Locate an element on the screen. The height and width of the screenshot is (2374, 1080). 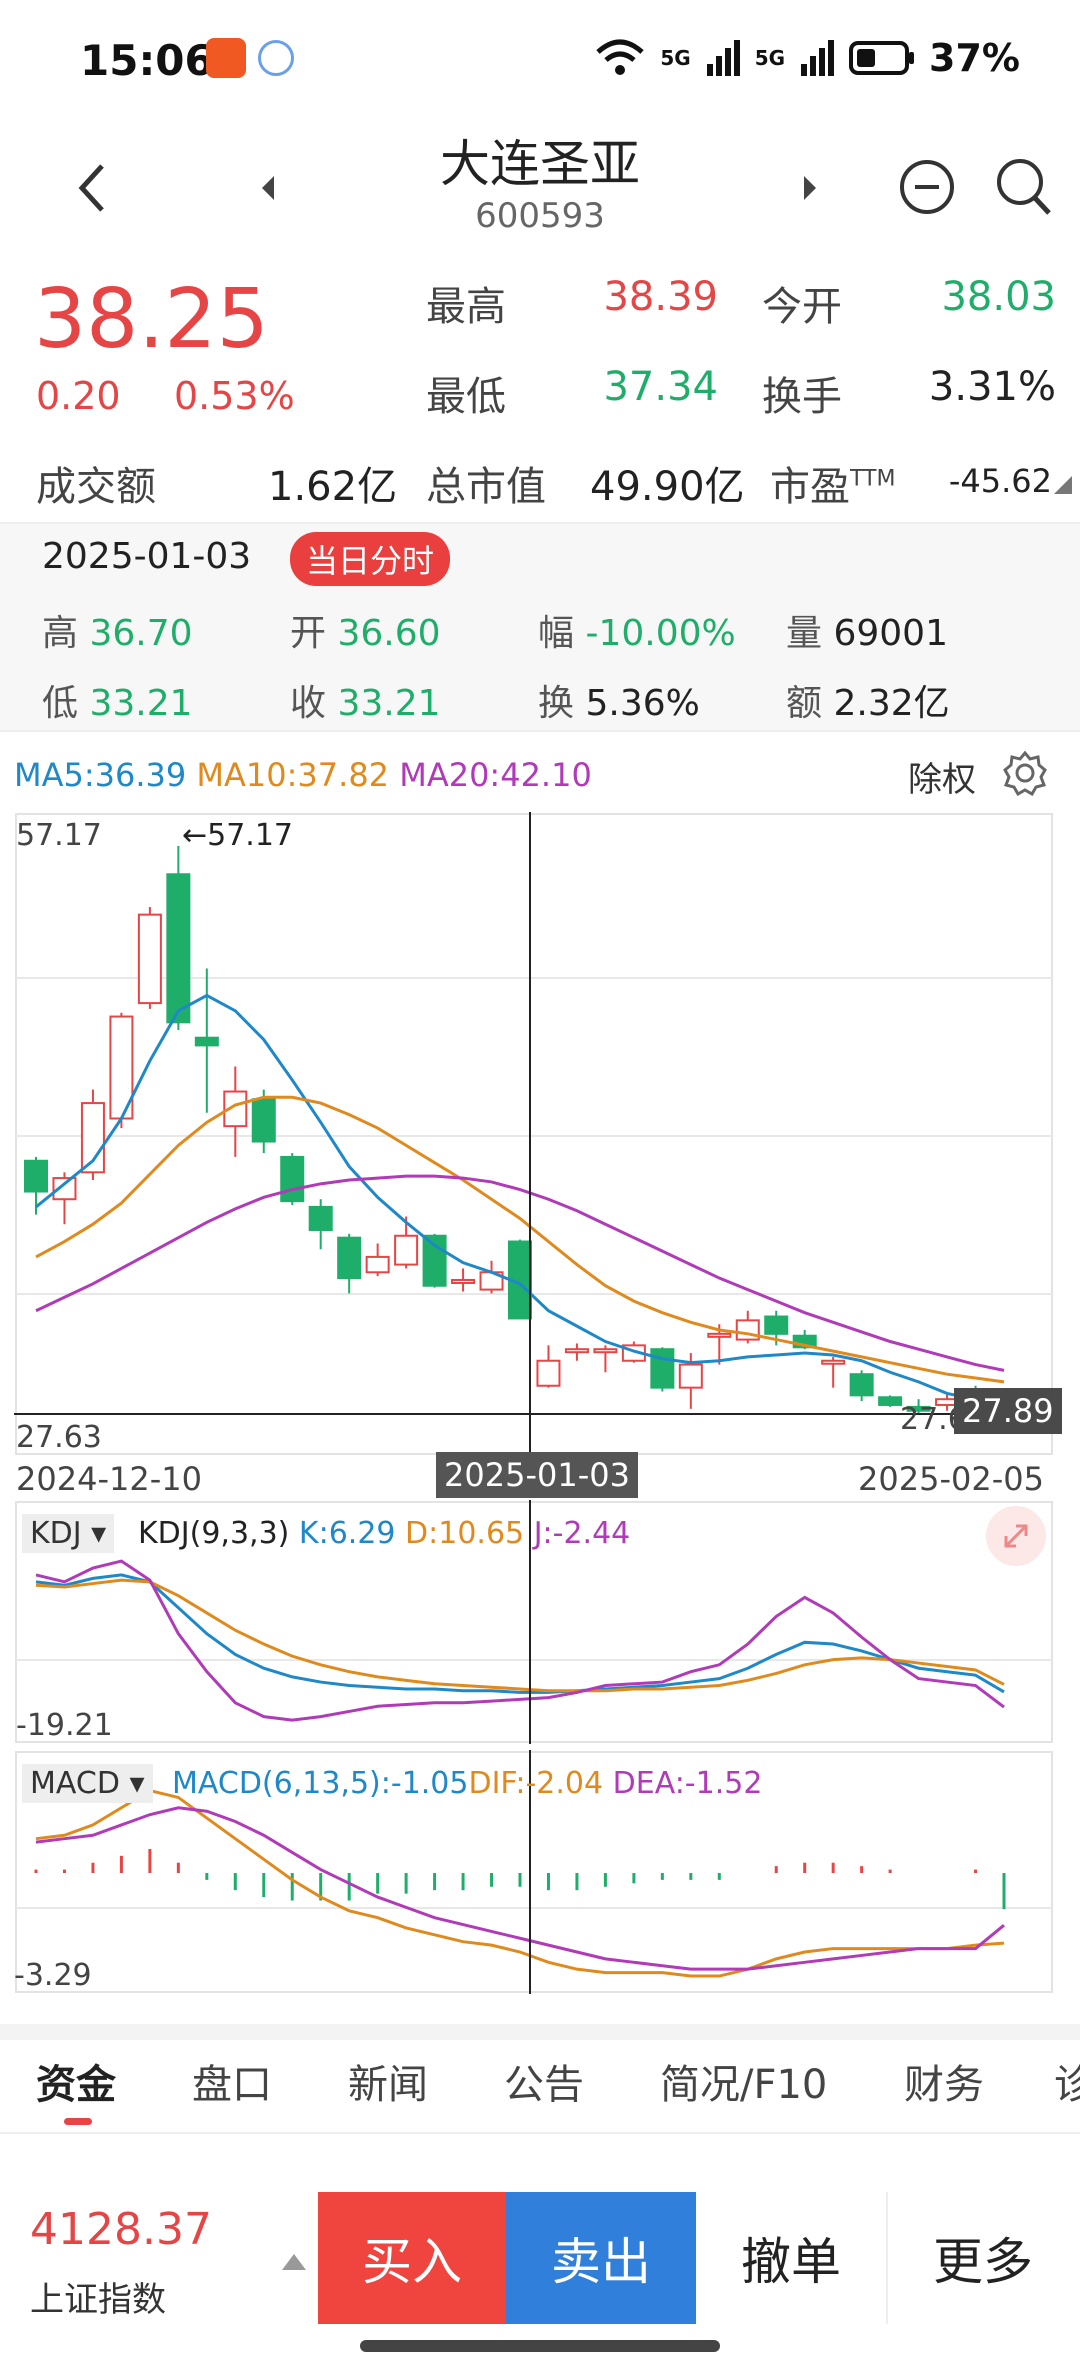
cursor-date-tag: 2025-01-03 is located at coordinates (537, 1475).